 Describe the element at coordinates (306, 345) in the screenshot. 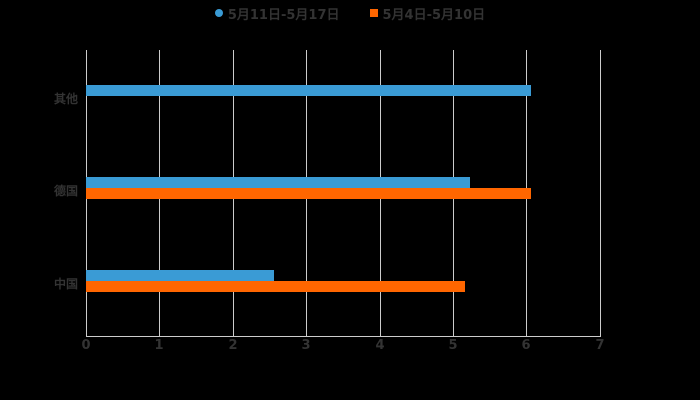

I see `x-tick-label: 3` at that location.